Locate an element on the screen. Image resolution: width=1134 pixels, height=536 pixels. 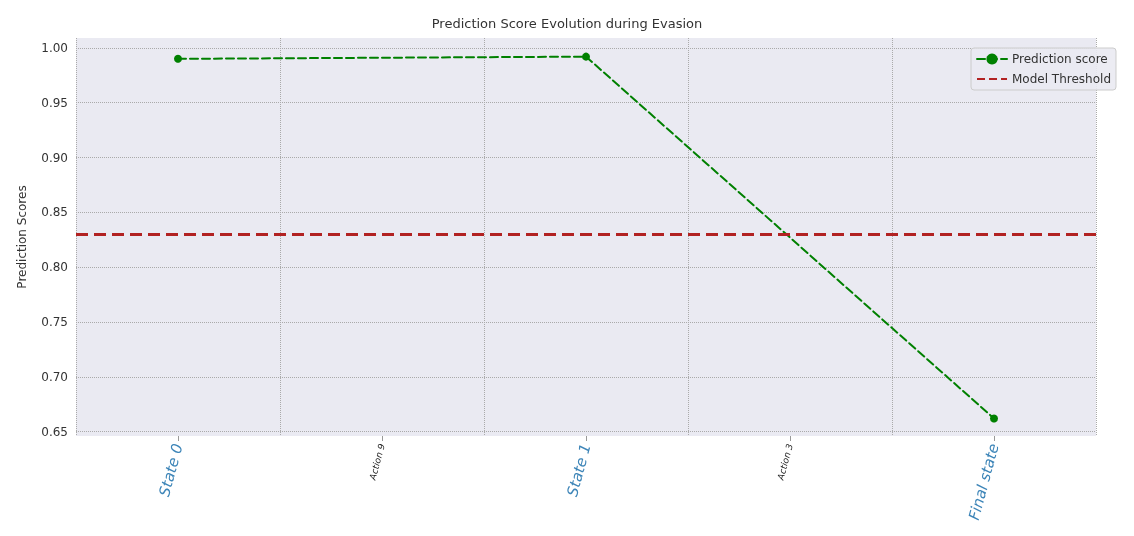
y-tick-label: 0.90 is located at coordinates (54, 157).